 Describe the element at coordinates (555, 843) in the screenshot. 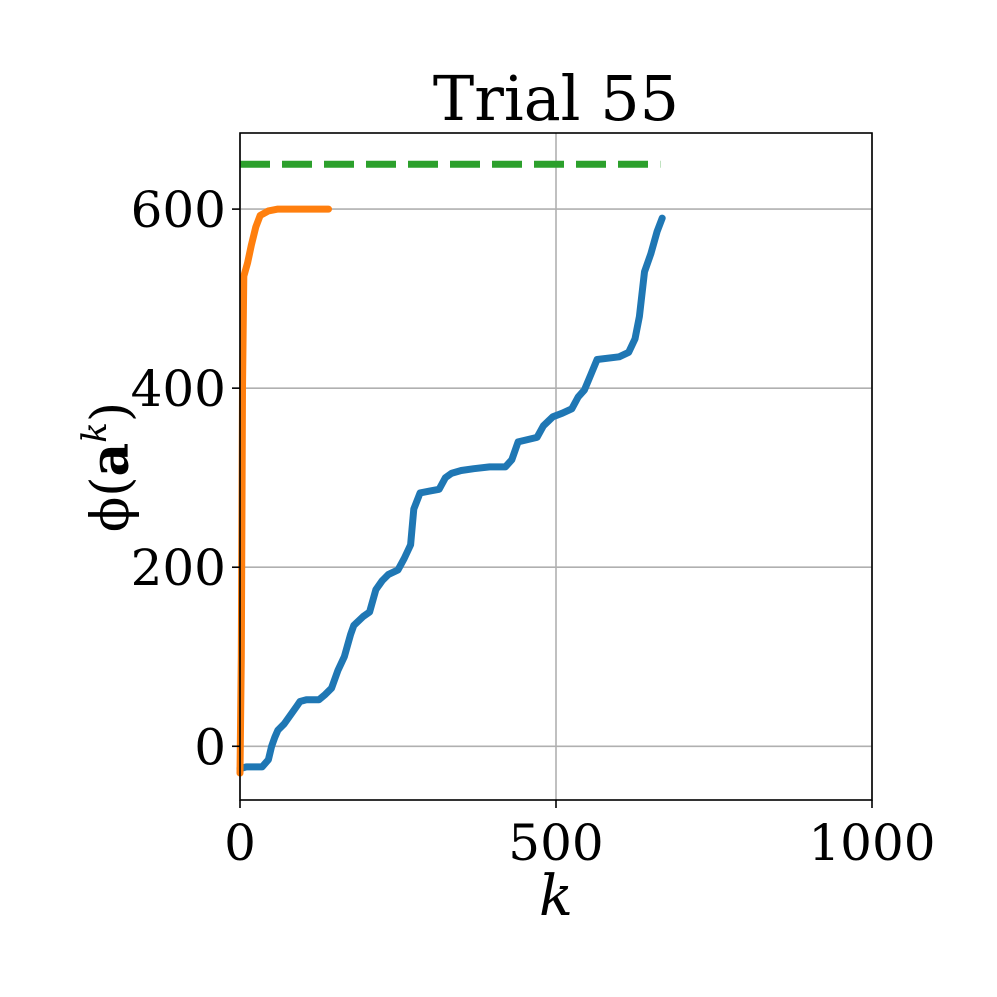

I see `x-tick-label: 500` at that location.